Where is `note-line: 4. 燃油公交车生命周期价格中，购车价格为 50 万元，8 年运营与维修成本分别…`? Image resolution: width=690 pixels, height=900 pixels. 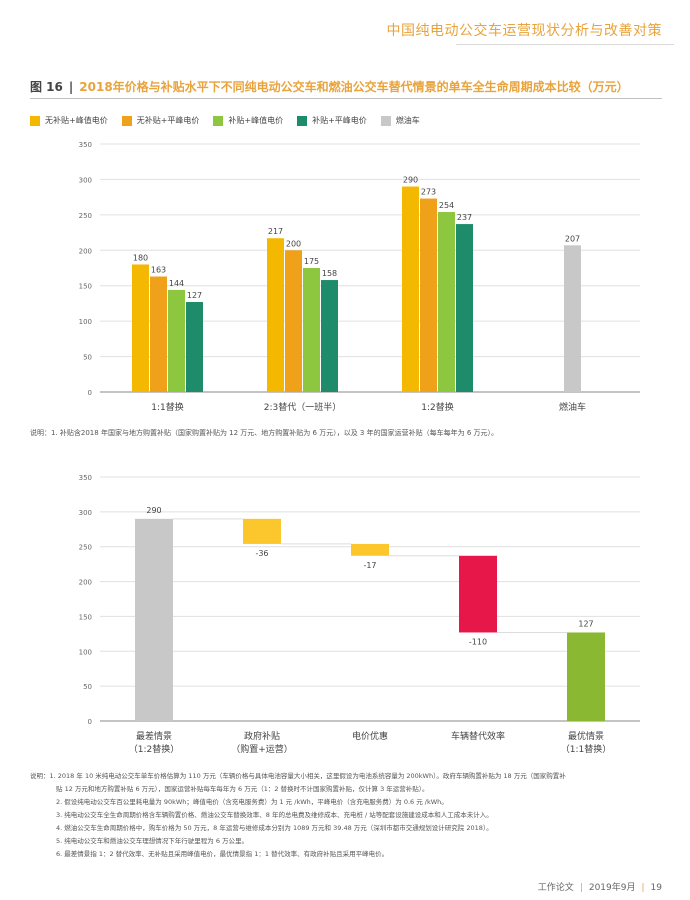 note-line: 4. 燃油公交车生命周期价格中，购车价格为 50 万元，8 年运营与维修成本分别… is located at coordinates (274, 828).